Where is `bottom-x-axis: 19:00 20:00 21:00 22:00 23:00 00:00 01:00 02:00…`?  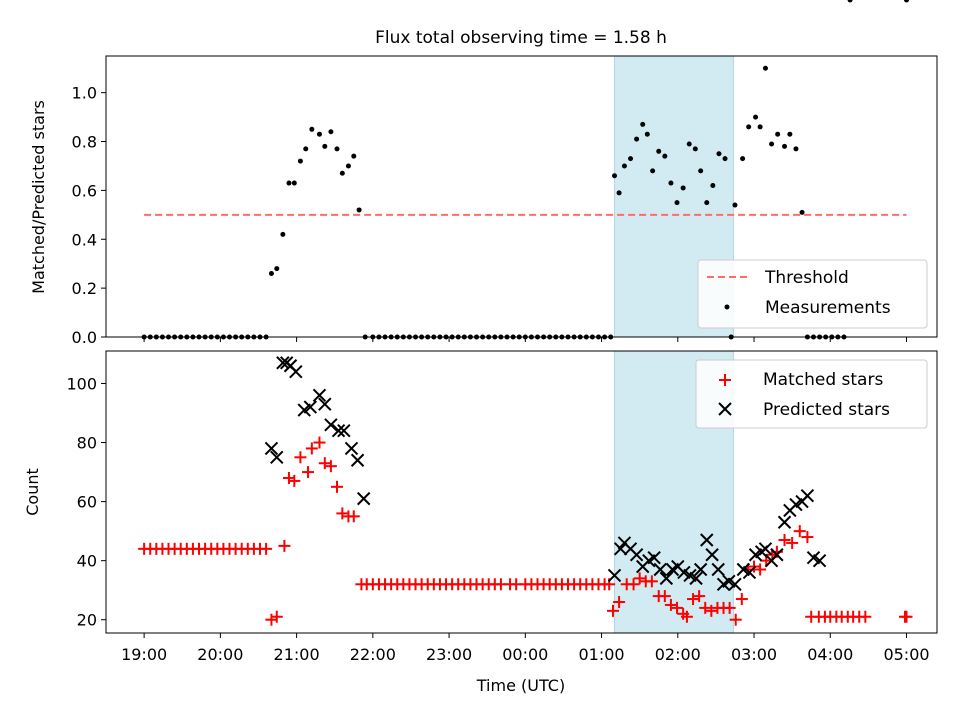
bottom-x-axis: 19:00 20:00 21:00 22:00 23:00 00:00 01:00 02:00… is located at coordinates (525, 648).